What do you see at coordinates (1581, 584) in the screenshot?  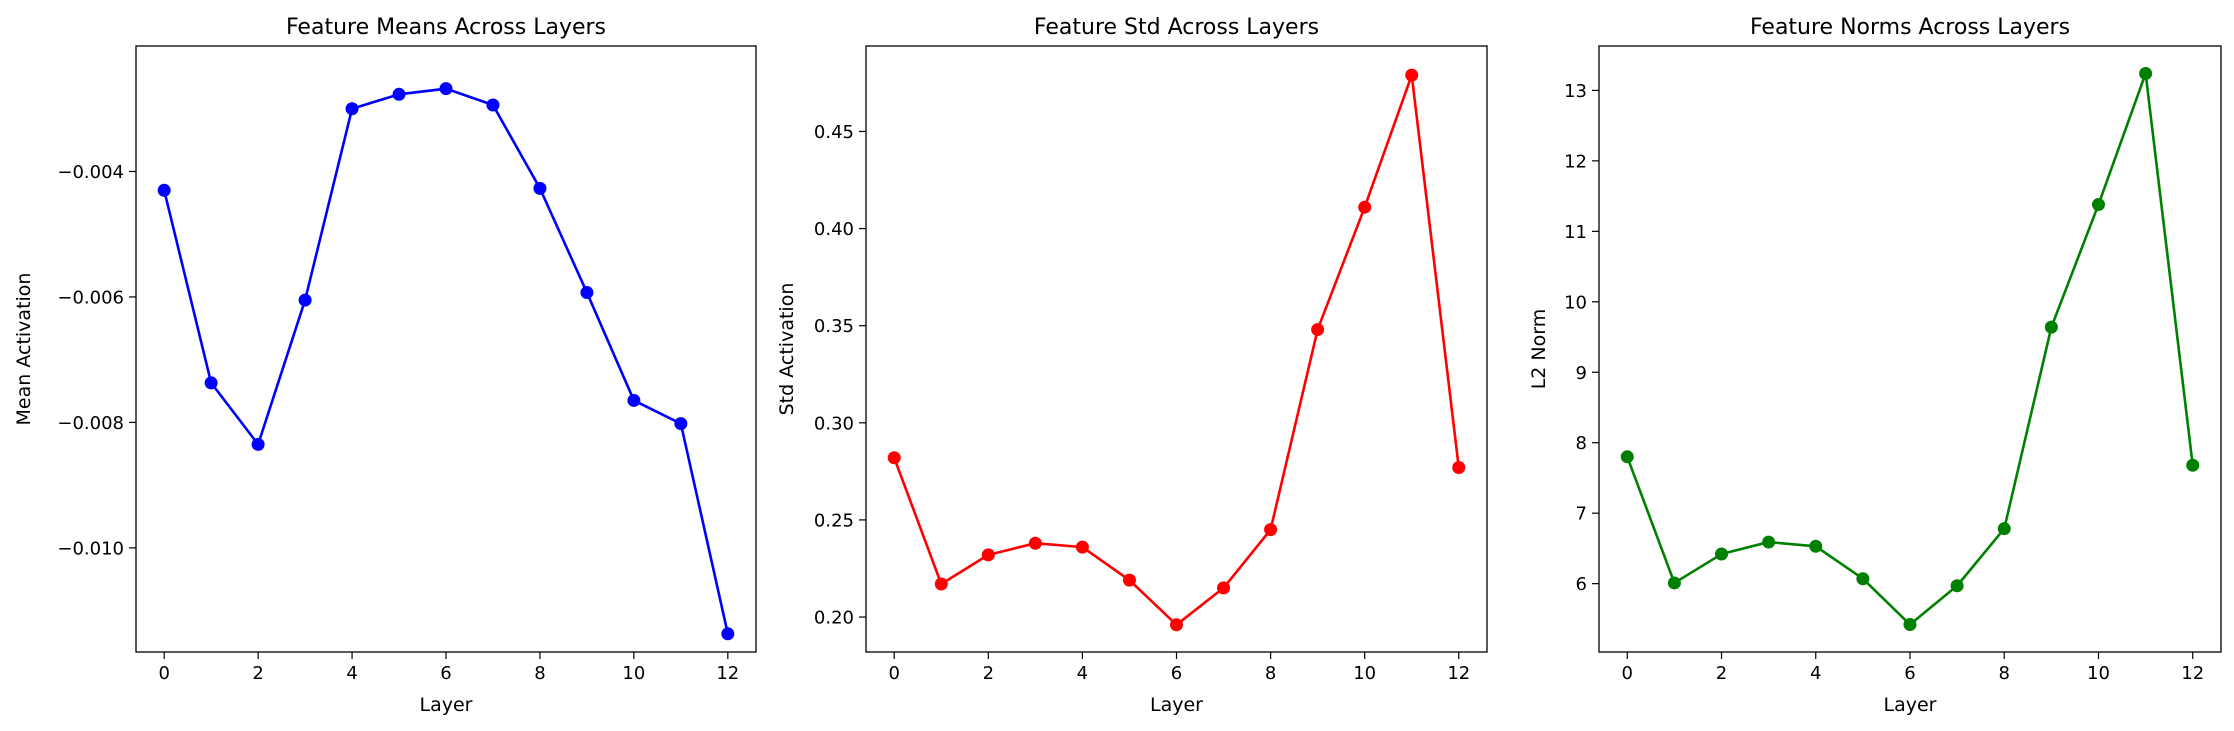 I see `y-tick-label: 6` at bounding box center [1581, 584].